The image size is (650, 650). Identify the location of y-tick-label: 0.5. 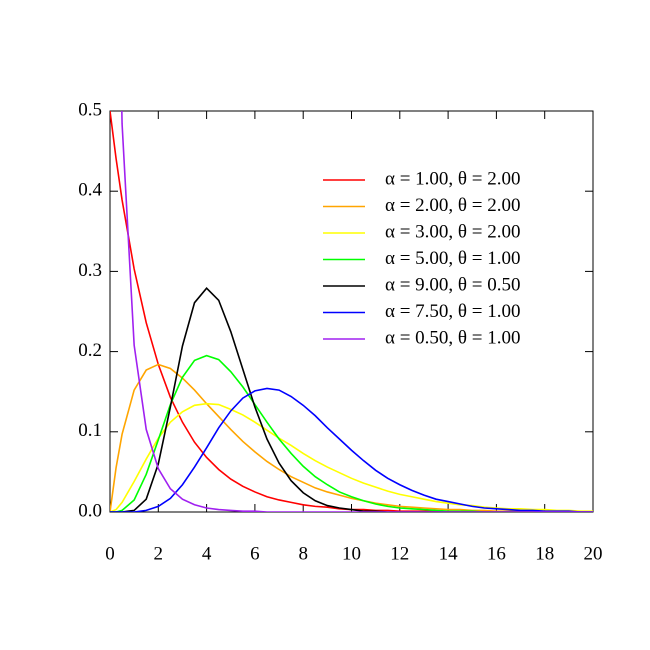
(90, 109).